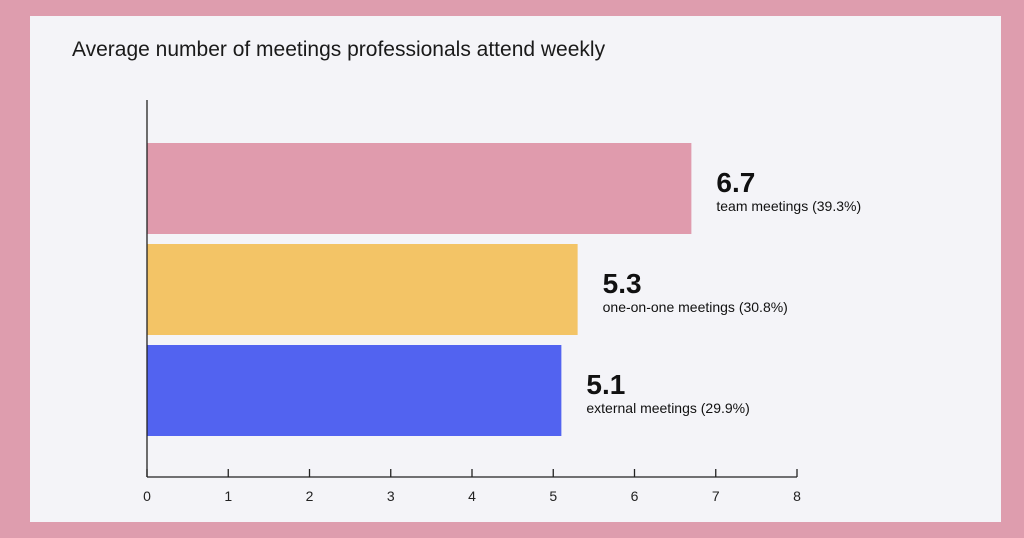  I want to click on x-tick-label: 7, so click(716, 496).